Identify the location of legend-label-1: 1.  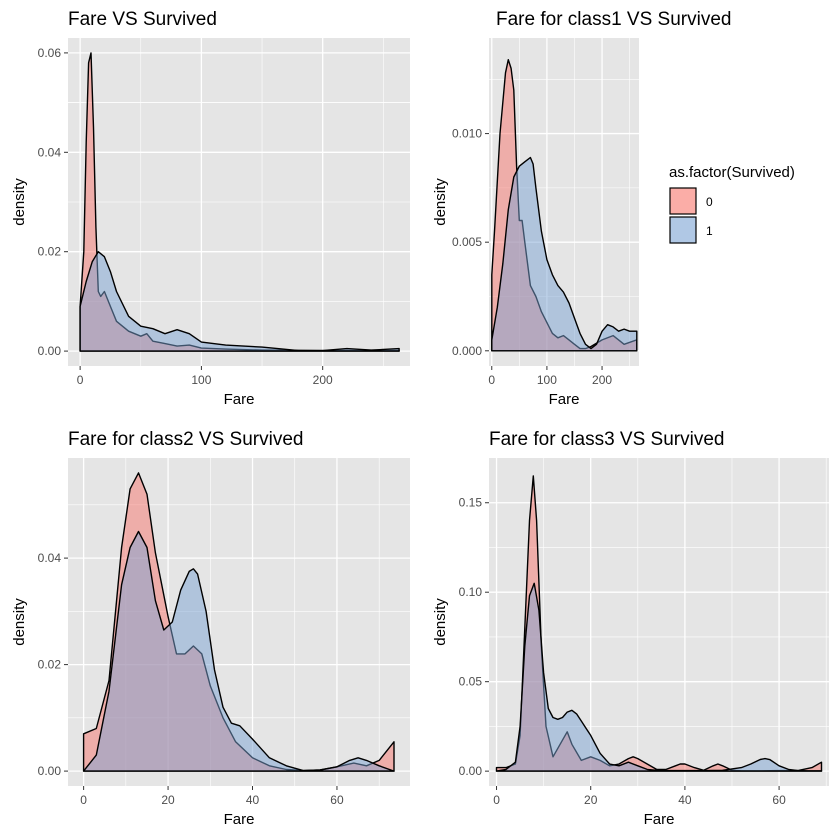
(709, 231).